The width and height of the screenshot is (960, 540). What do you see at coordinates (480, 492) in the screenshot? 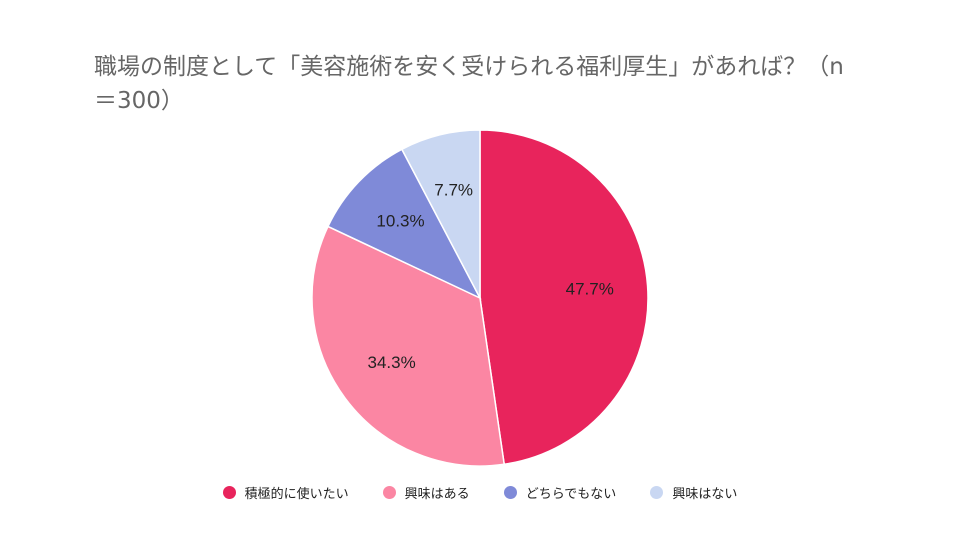
I see `legend: 積極的に使いたい 興味はある どちらでもない 興味はない` at bounding box center [480, 492].